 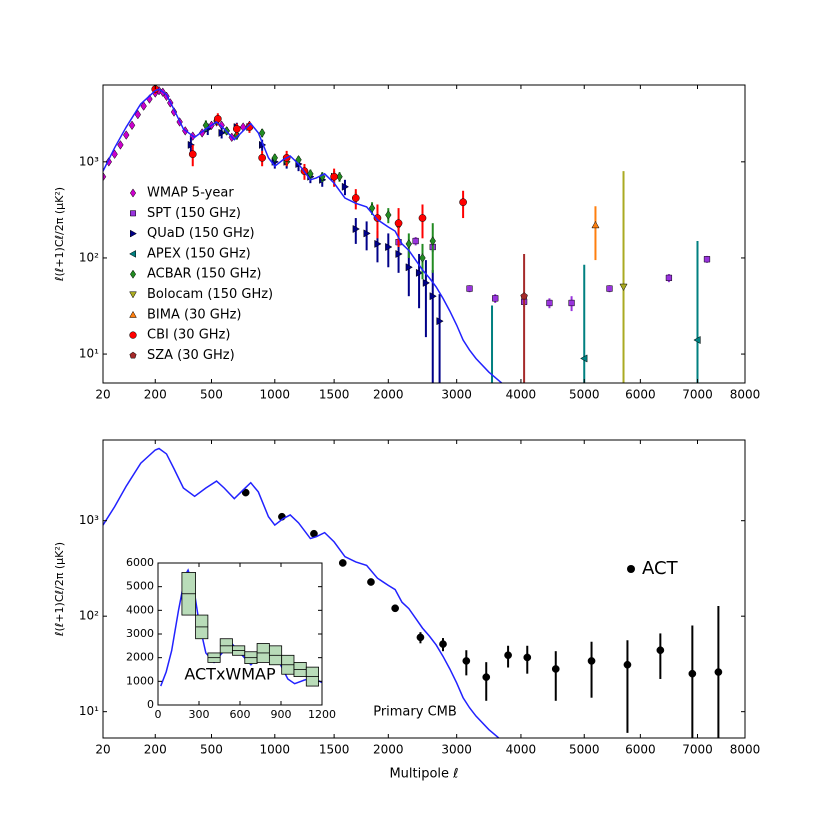 I want to click on x-tick-label: 5000, so click(x=584, y=395).